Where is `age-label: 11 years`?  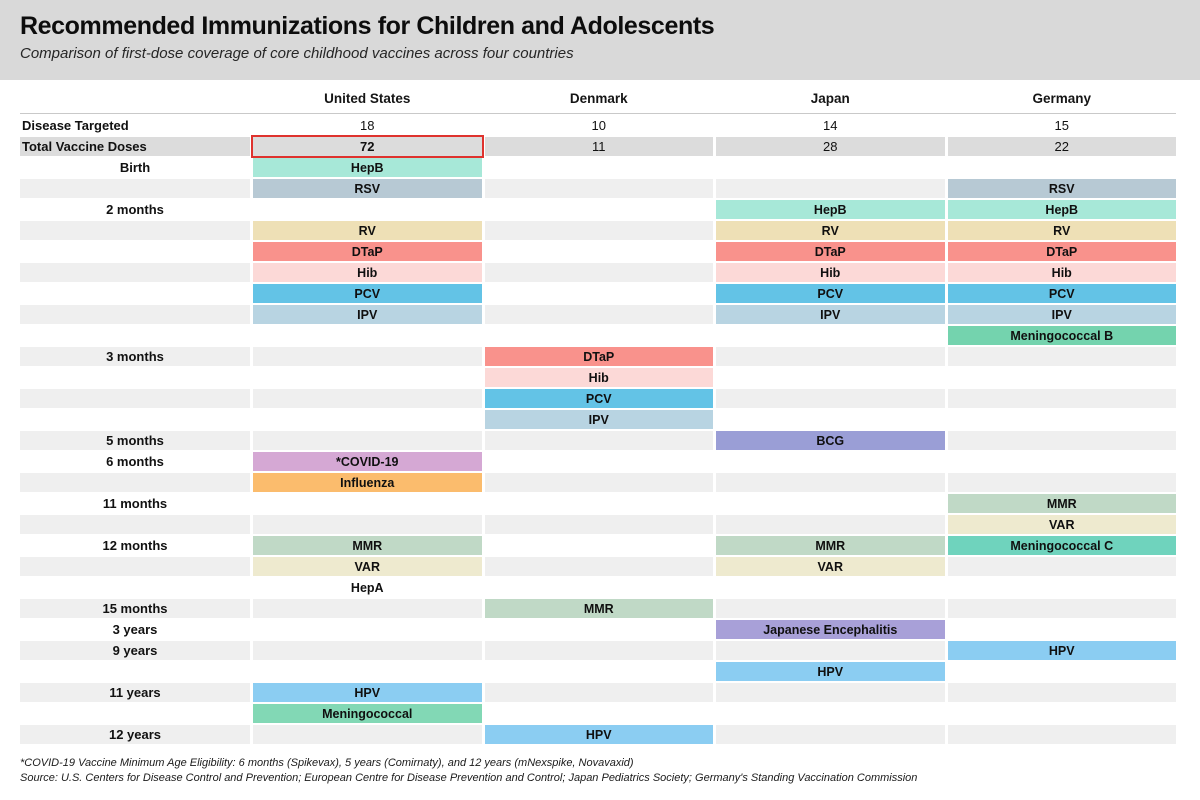
age-label: 11 years is located at coordinates (135, 692).